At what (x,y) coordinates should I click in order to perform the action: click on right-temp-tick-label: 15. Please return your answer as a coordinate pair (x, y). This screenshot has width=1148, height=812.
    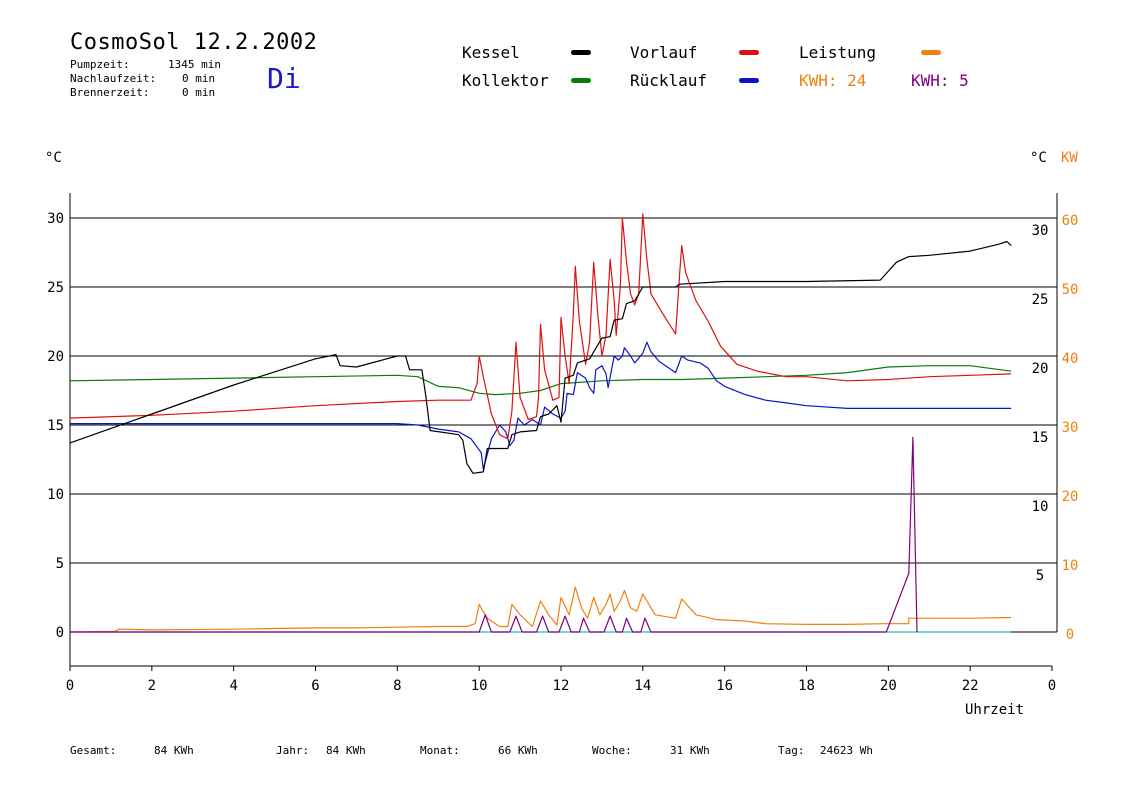
    Looking at the image, I should click on (1040, 438).